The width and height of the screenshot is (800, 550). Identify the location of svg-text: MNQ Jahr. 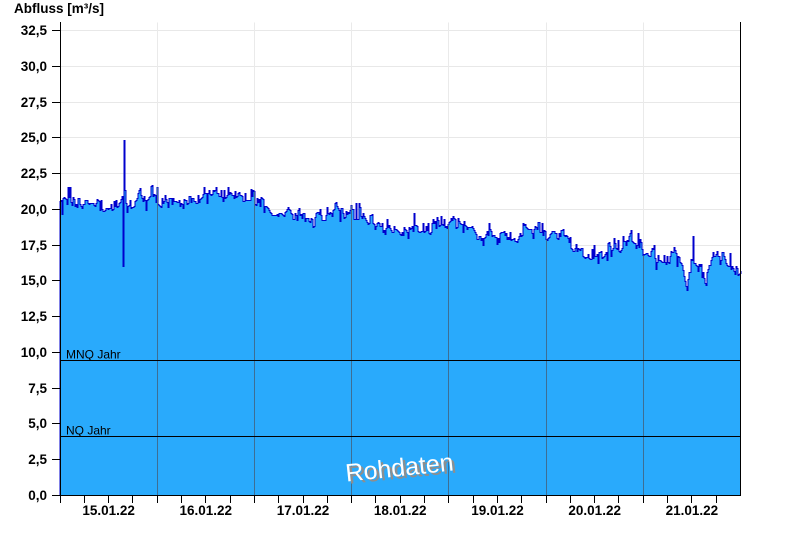
(93, 355).